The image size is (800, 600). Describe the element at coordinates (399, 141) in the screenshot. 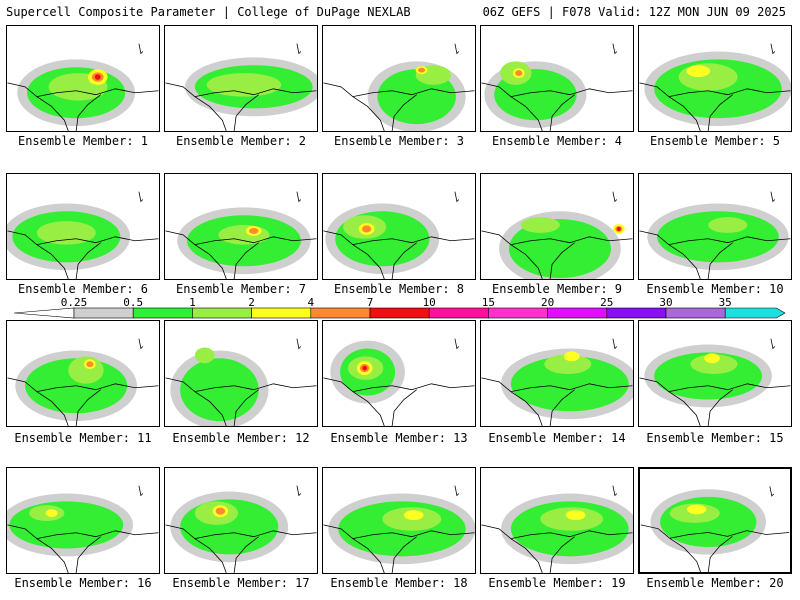

I see `ensemble-member-label: Ensemble Member: 3` at that location.